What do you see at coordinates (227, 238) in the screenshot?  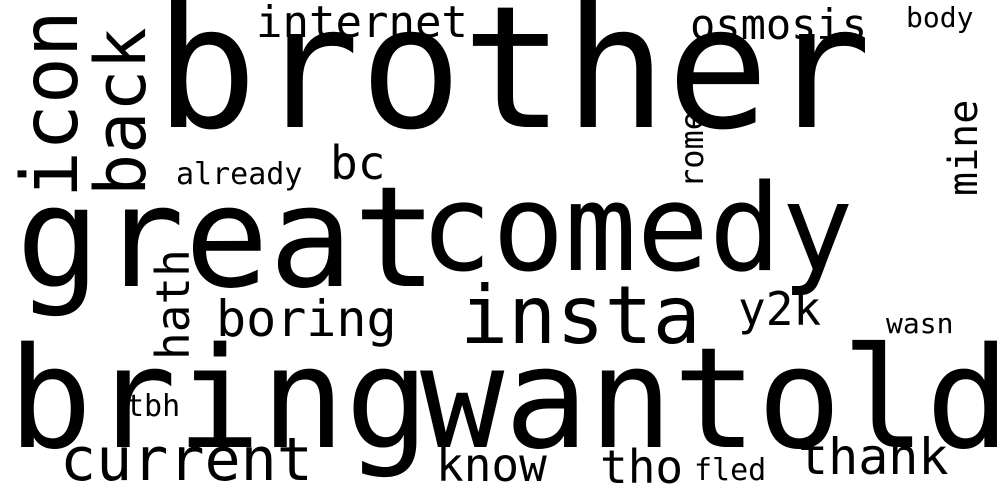 I see `word-great: great` at bounding box center [227, 238].